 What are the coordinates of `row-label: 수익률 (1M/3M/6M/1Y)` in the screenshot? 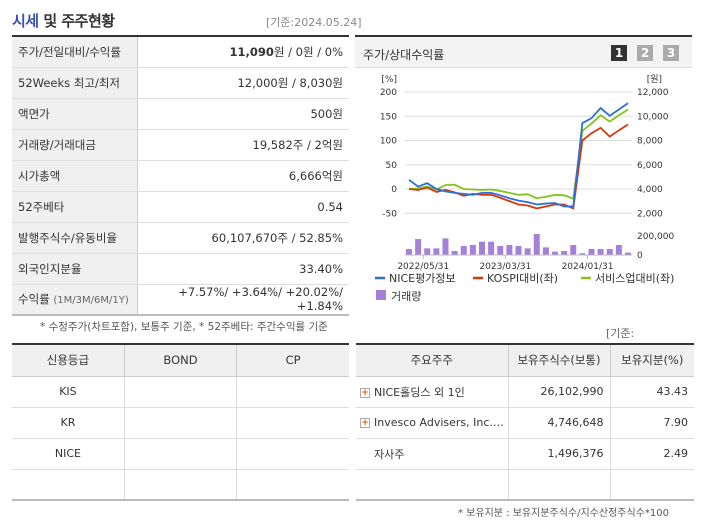 It's located at (75, 300).